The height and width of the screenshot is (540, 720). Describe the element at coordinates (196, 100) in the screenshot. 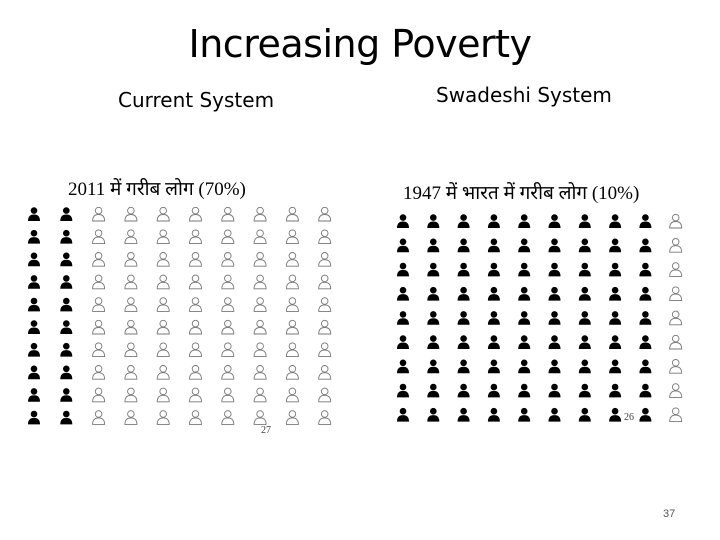

I see `current-system-label: Current System` at that location.